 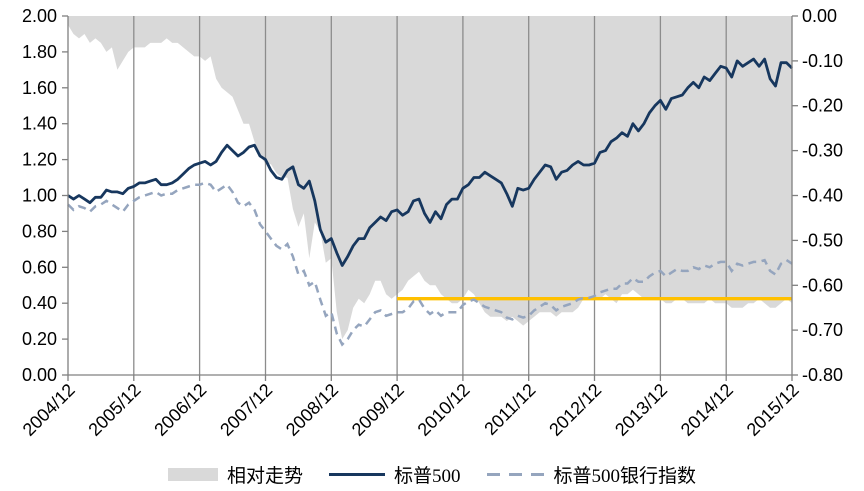 What do you see at coordinates (641, 410) in the screenshot?
I see `svg-text: 2013/12` at bounding box center [641, 410].